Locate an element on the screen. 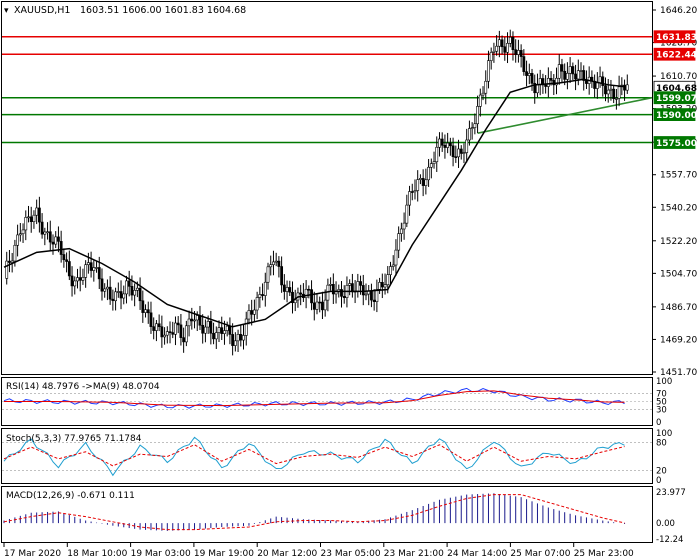  level-tag-label: 1599.07 is located at coordinates (676, 99).